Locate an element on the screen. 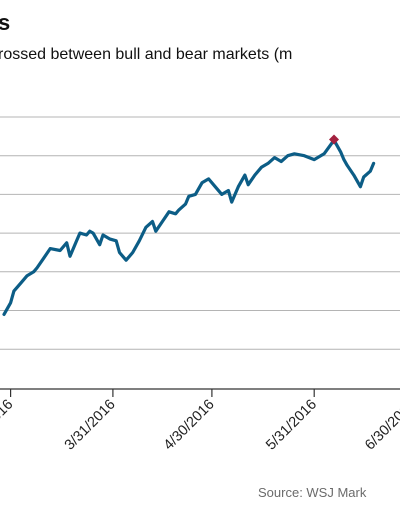 The height and width of the screenshot is (515, 400). annotations is located at coordinates (334, 139).